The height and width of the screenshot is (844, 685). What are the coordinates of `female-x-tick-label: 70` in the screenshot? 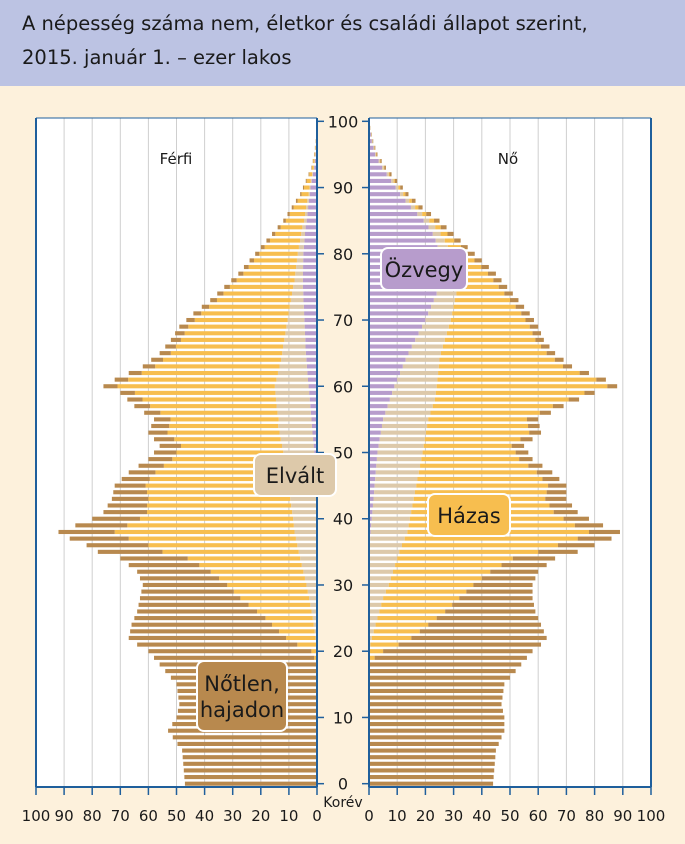 It's located at (566, 816).